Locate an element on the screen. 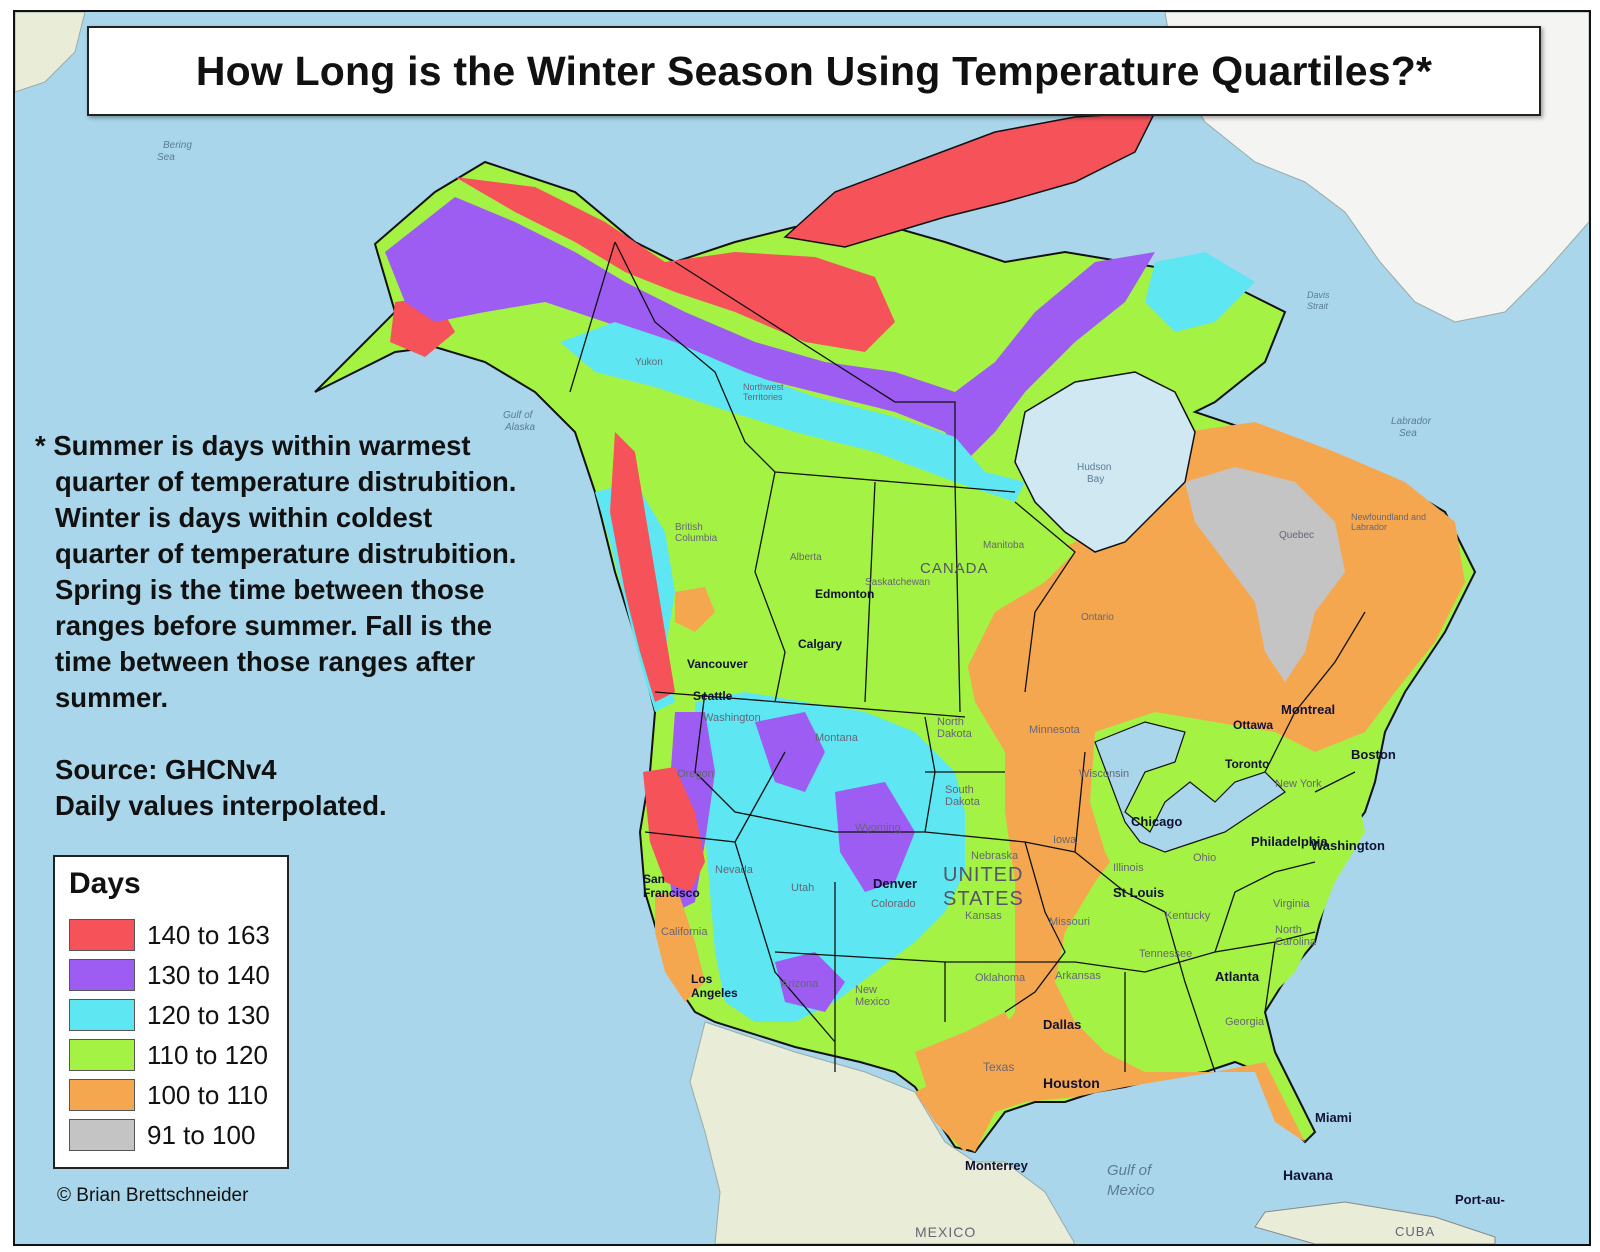 Image resolution: width=1600 pixels, height=1252 pixels. label-california: California is located at coordinates (684, 932).